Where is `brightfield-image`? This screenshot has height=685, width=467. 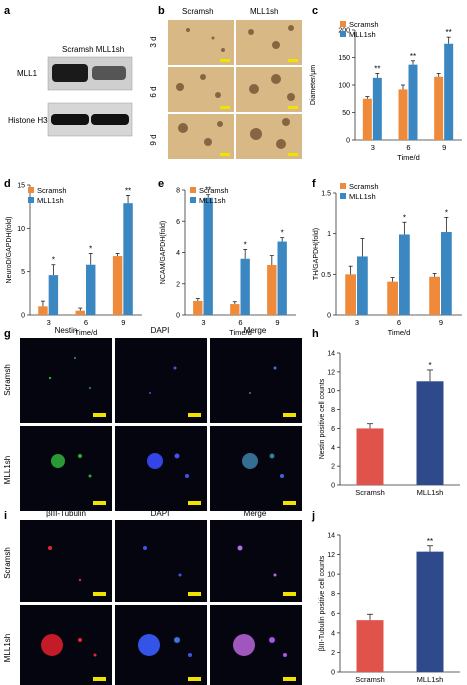
brightfield-image is located at coordinates (269, 89).